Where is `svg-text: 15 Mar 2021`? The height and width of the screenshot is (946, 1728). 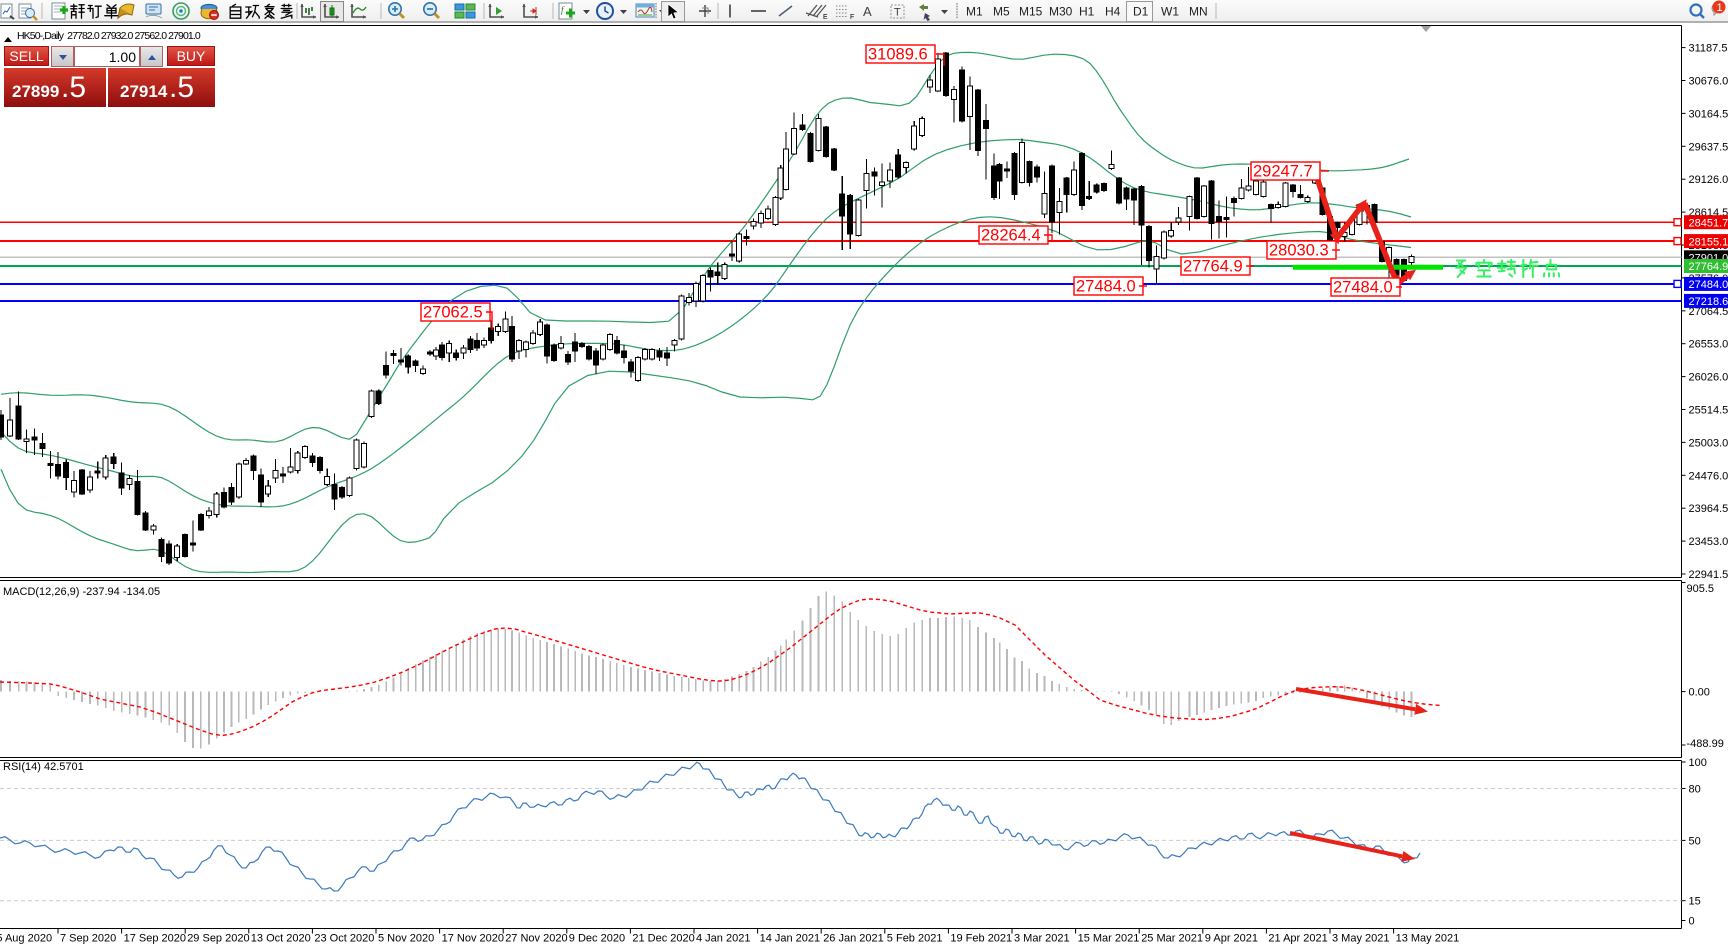 svg-text: 15 Mar 2021 is located at coordinates (1109, 939).